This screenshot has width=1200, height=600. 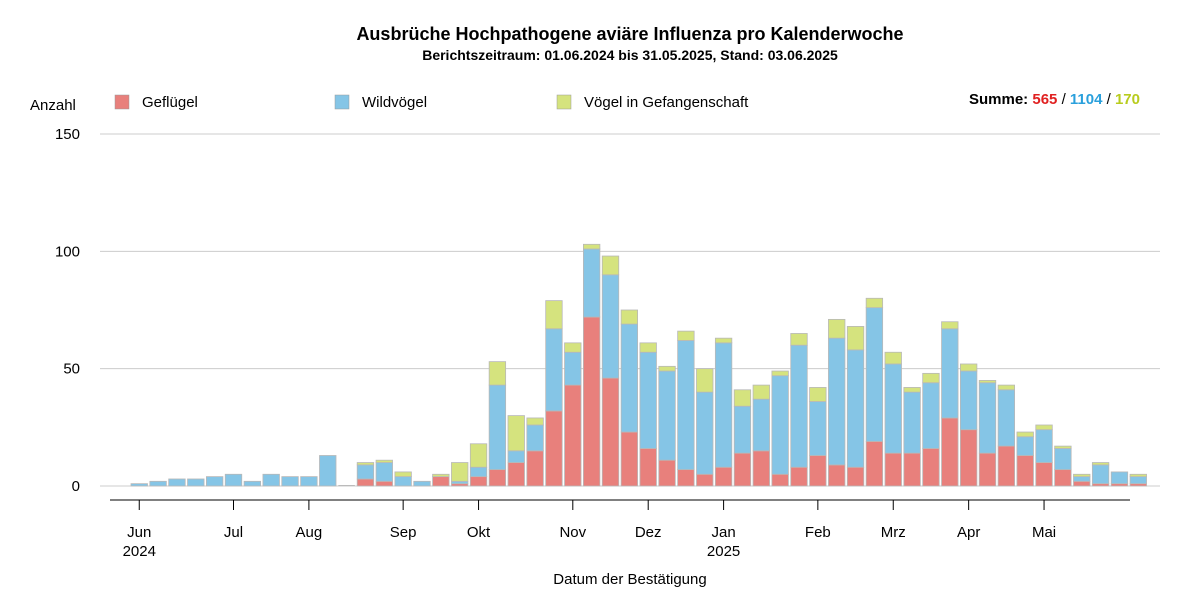 What do you see at coordinates (76, 486) in the screenshot?
I see `y-tick-label: 0` at bounding box center [76, 486].